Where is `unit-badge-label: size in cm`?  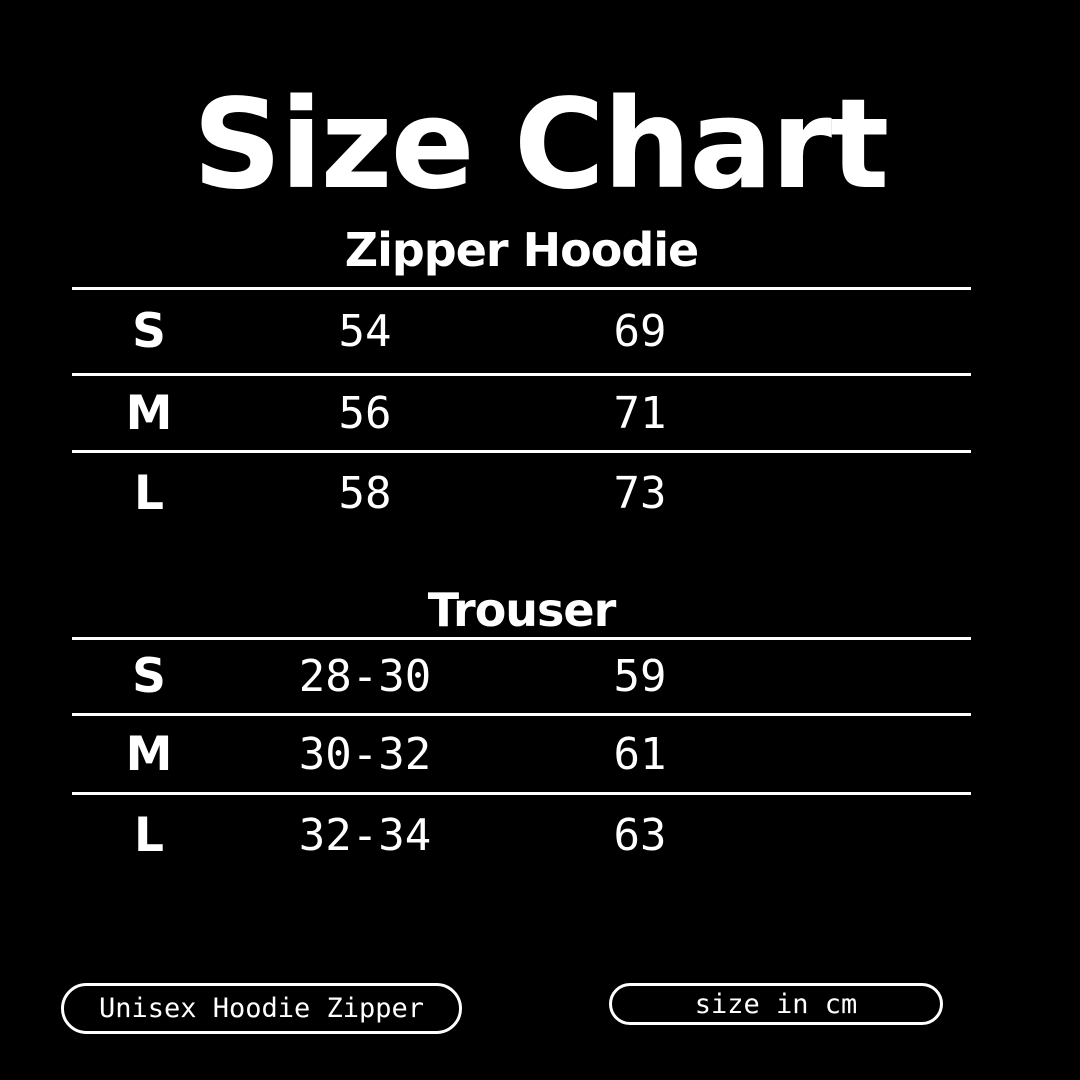
unit-badge-label: size in cm is located at coordinates (776, 1004).